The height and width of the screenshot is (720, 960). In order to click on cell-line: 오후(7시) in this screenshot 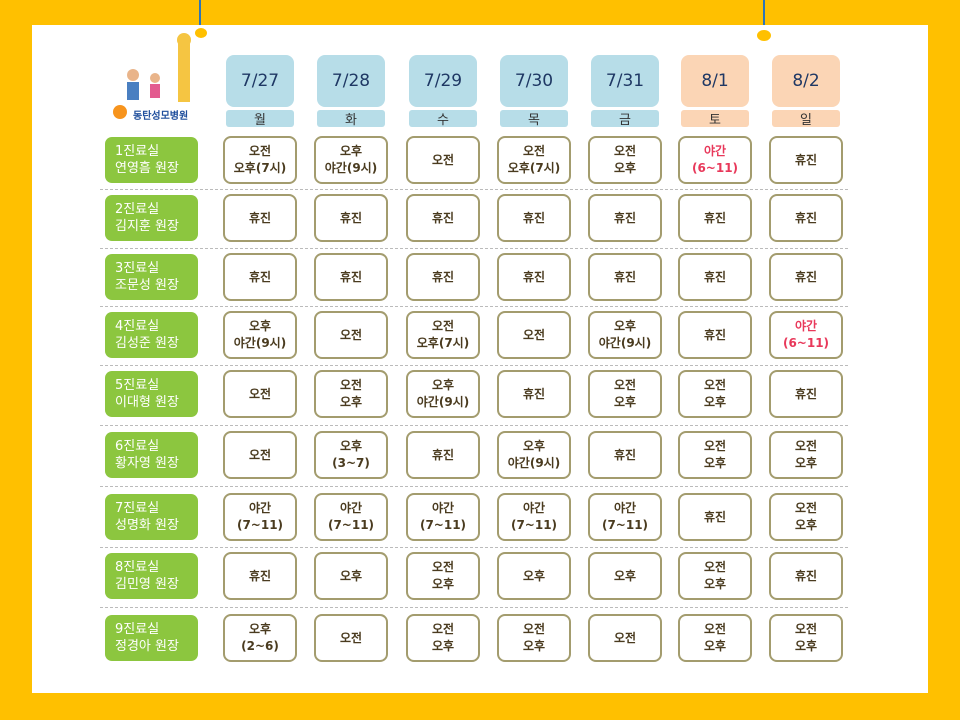, I will do `click(534, 168)`.